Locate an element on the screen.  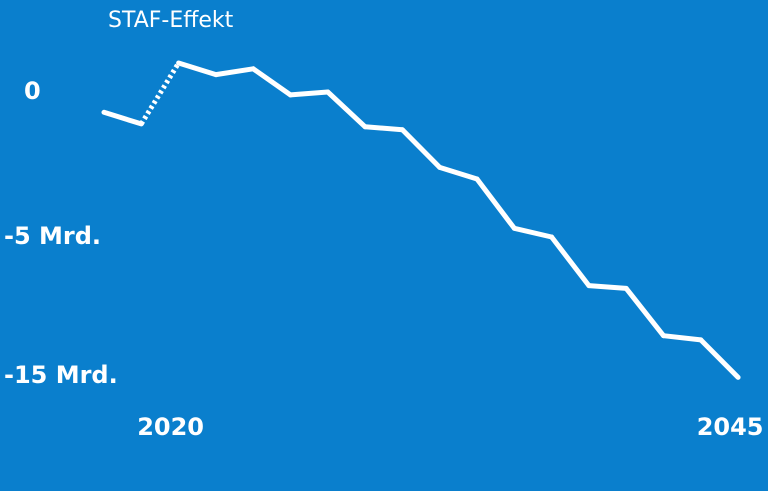
x-tick-label: 2045 is located at coordinates (730, 427).